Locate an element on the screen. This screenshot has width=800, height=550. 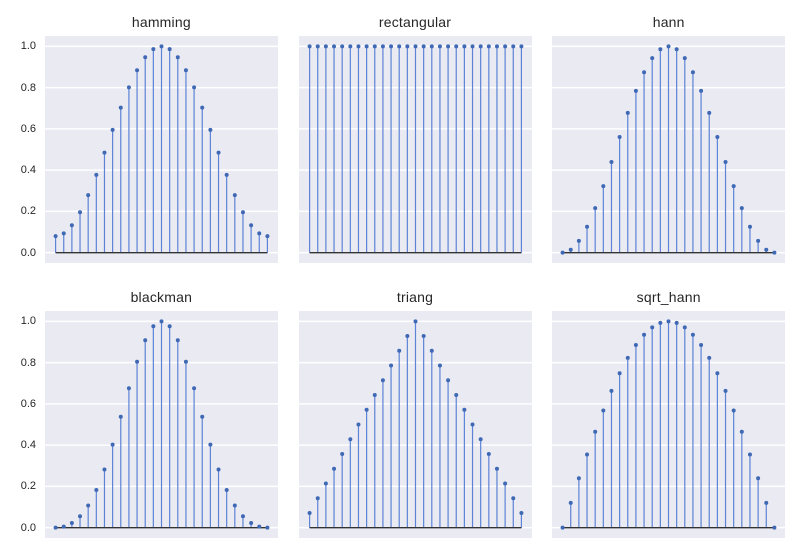
subplot-title-sqrt-hann: sqrt_hann is located at coordinates (668, 297).